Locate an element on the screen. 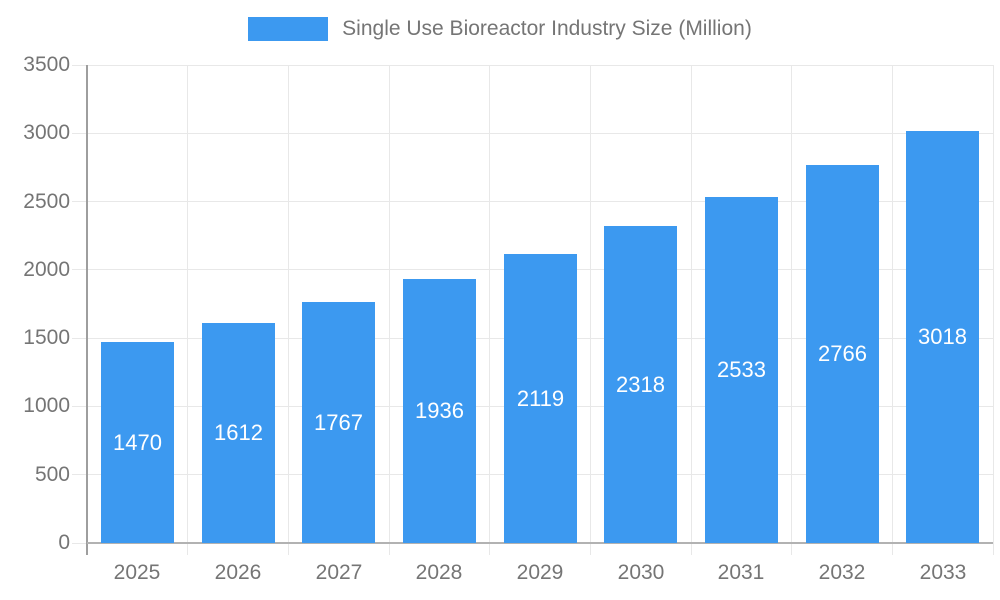 The height and width of the screenshot is (600, 1000). bar: 2119 is located at coordinates (540, 398).